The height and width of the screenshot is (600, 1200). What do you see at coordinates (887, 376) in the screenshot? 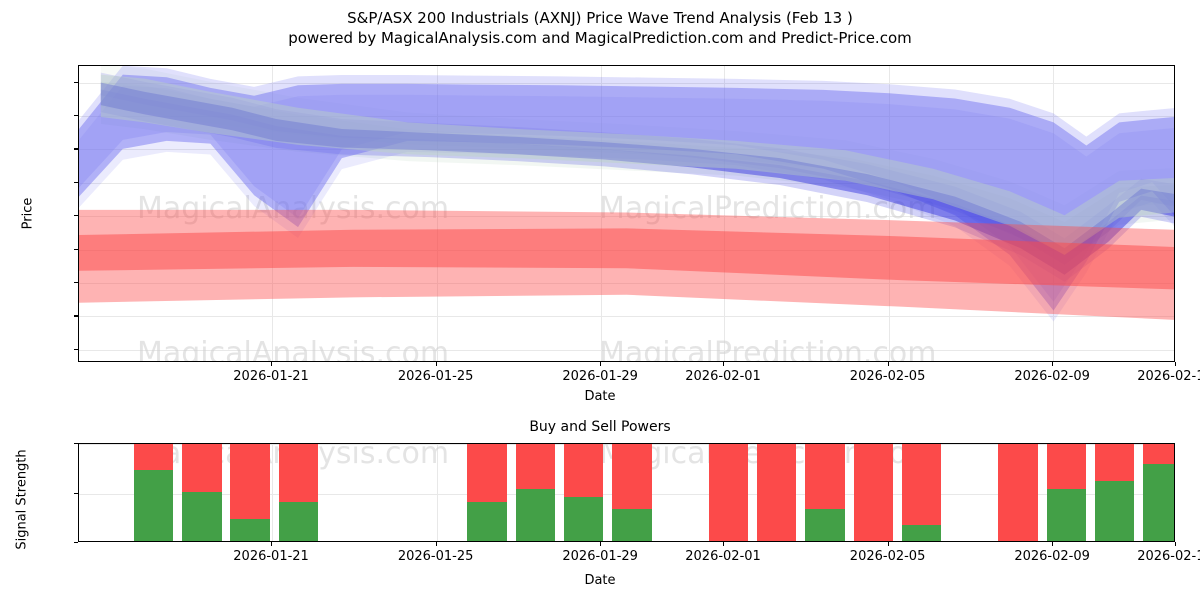
I see `price-x-tick-label: 2026-02-05` at bounding box center [887, 376].